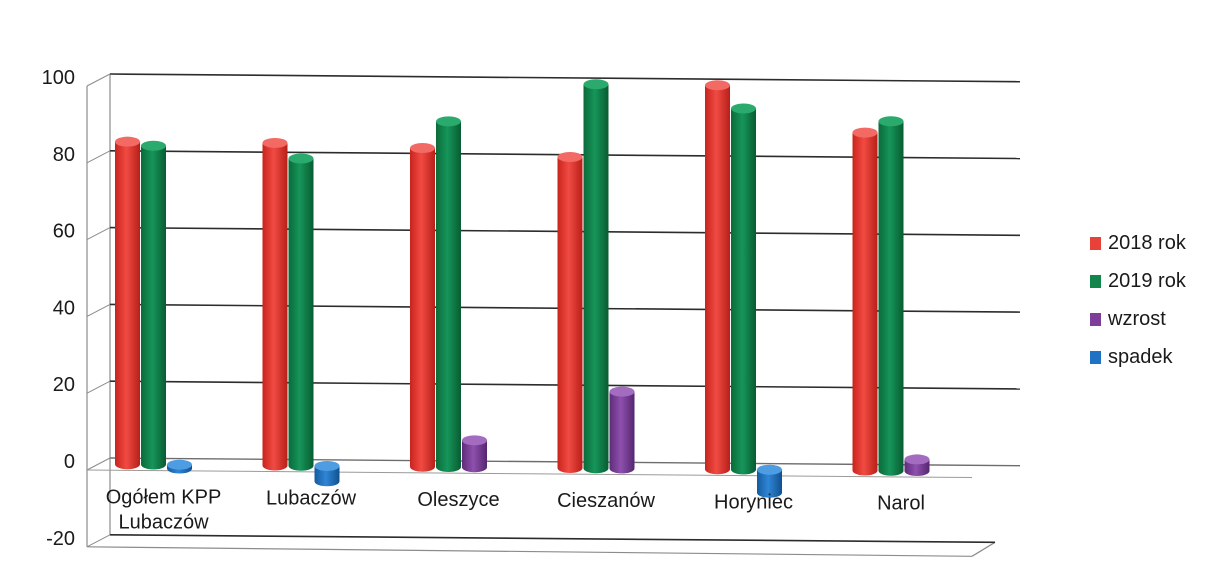  I want to click on y-tick-label: 0, so click(69, 462).